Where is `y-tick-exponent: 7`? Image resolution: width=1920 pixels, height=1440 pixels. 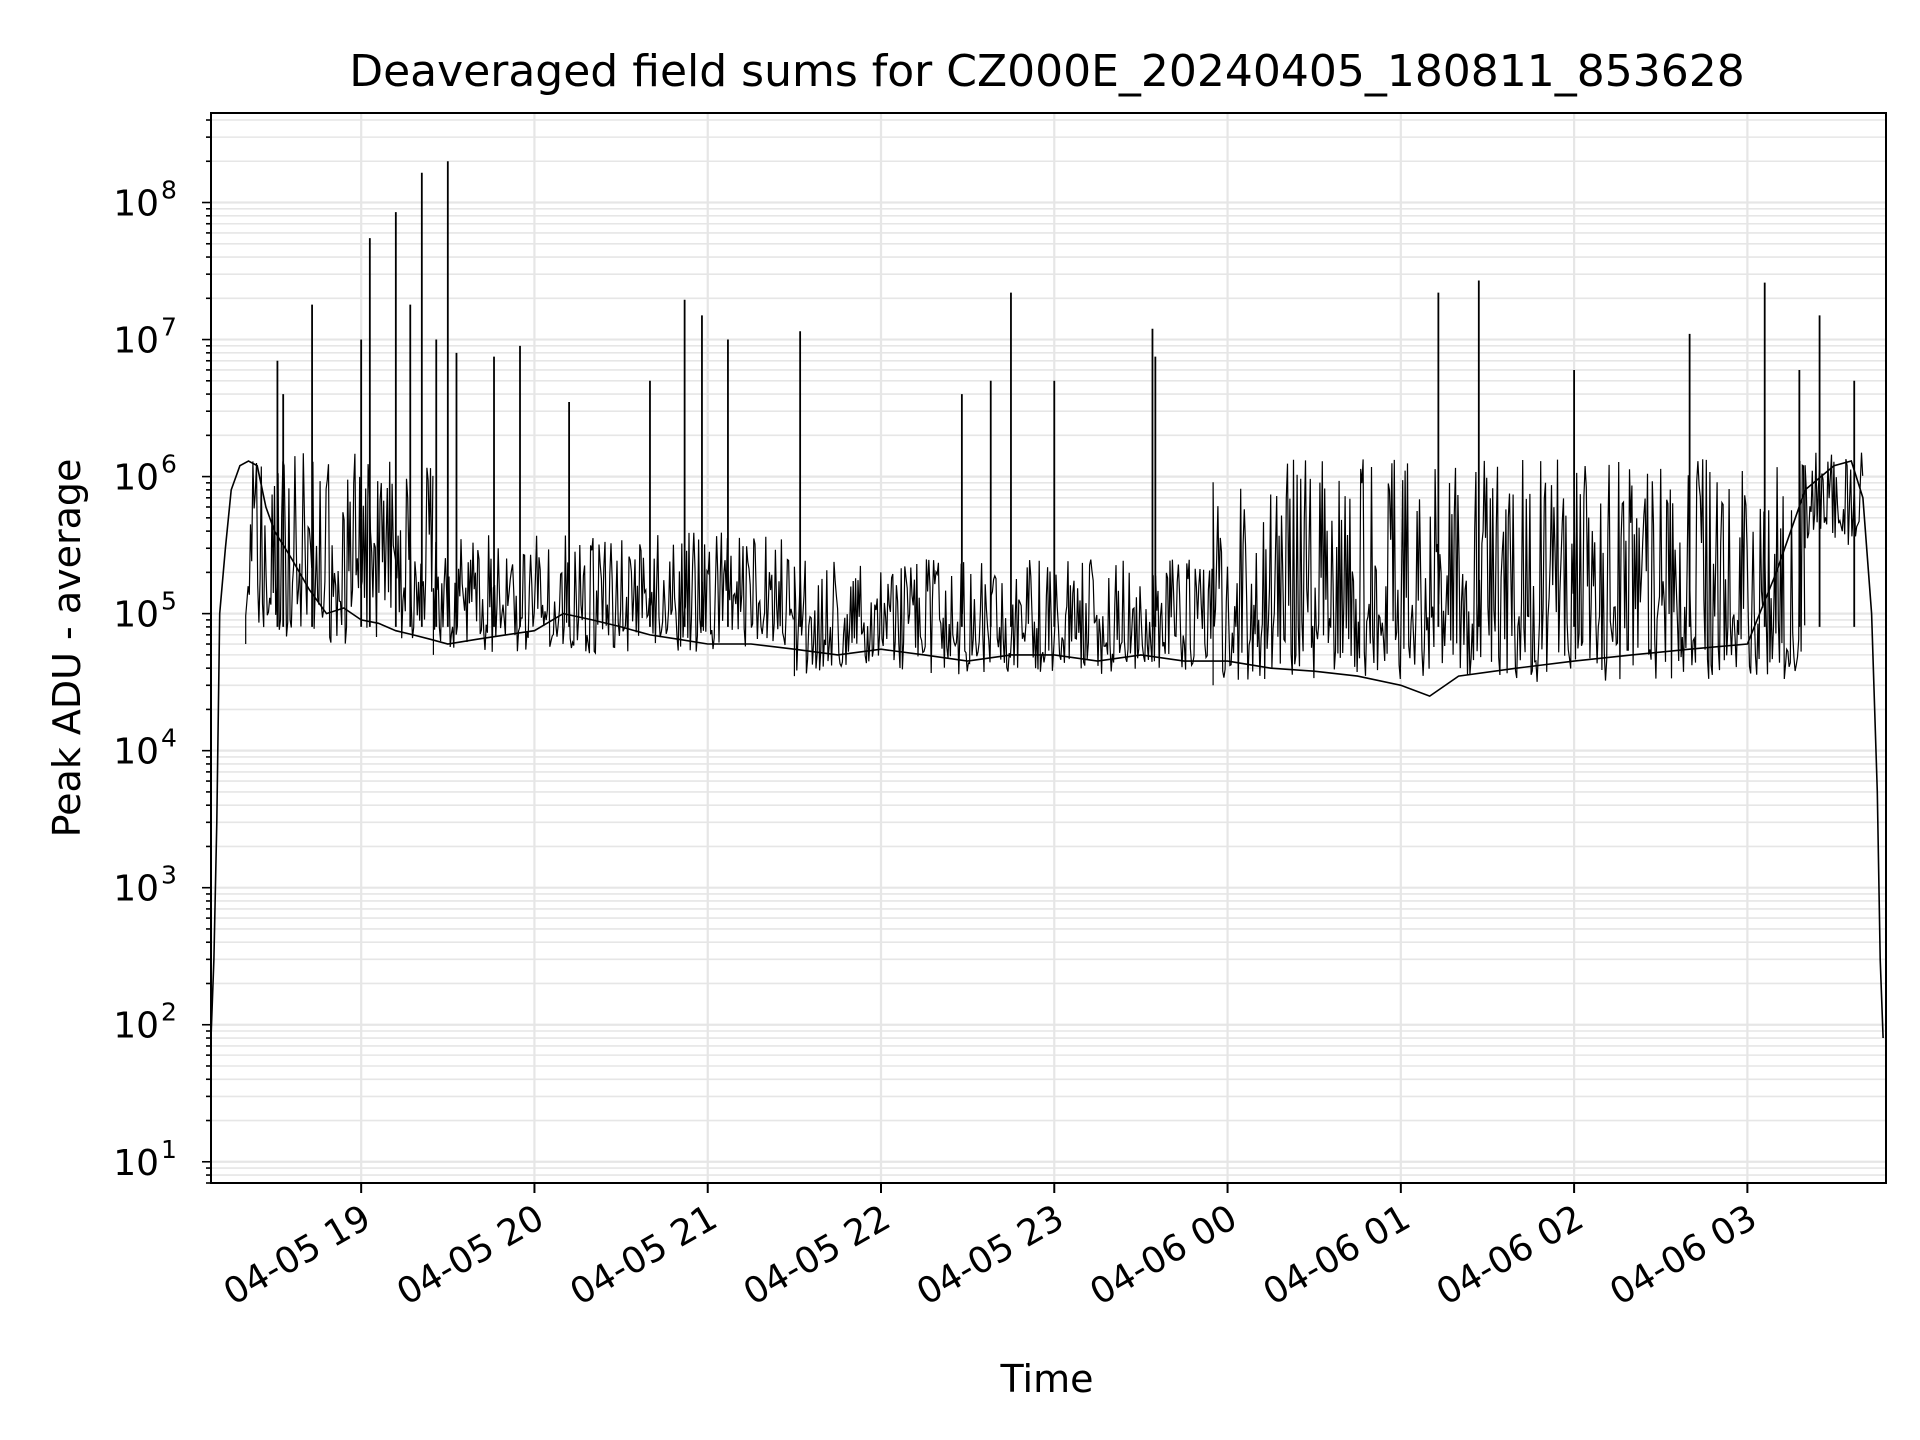
y-tick-exponent: 7 is located at coordinates (169, 327).